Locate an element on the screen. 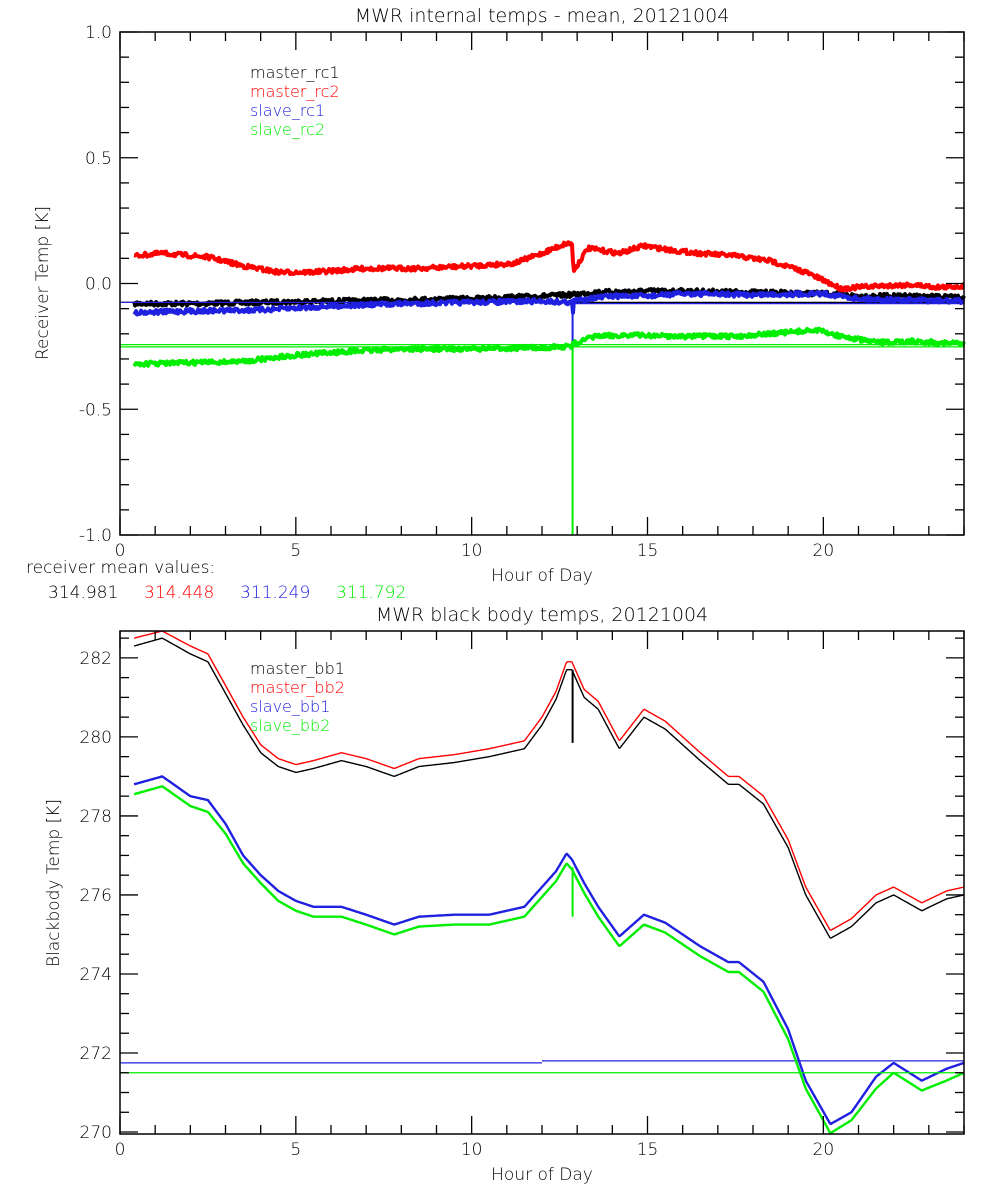  y-tick-label: 272 is located at coordinates (96, 1054).